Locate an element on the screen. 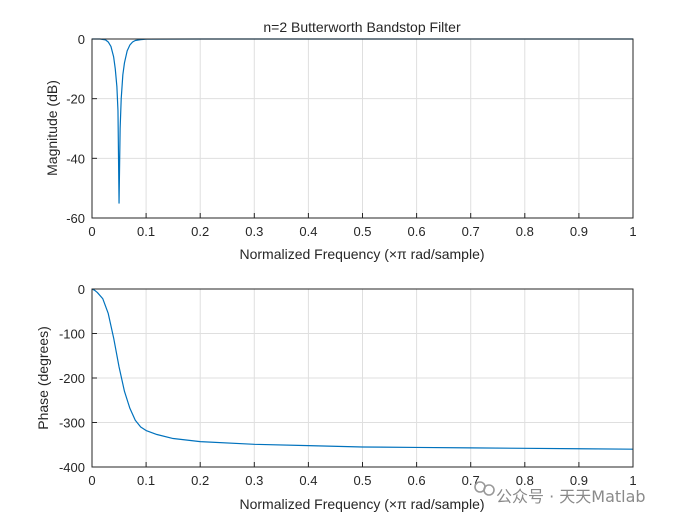 This screenshot has height=525, width=700. phase-x-tick-label: 0.3 is located at coordinates (254, 480).